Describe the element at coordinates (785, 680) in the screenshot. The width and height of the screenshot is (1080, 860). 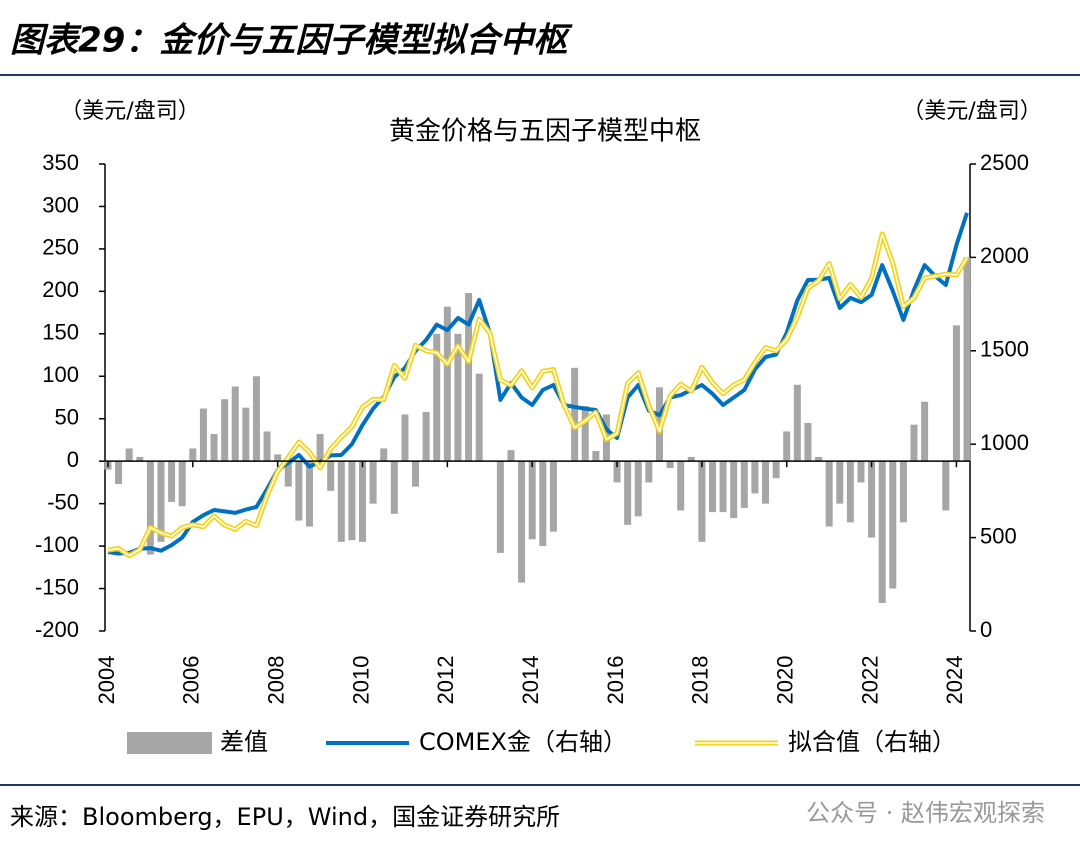
I see `x-tick-label: 2020` at that location.